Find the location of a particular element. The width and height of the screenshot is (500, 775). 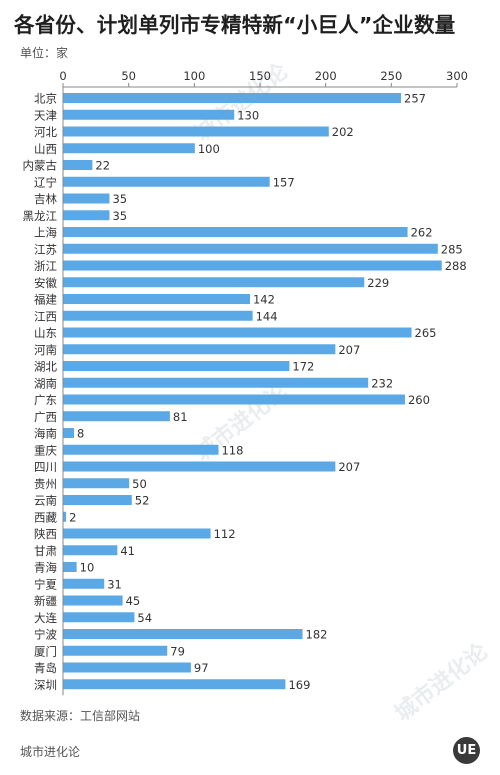

bar-row: 青岛 97 is located at coordinates (121, 668).